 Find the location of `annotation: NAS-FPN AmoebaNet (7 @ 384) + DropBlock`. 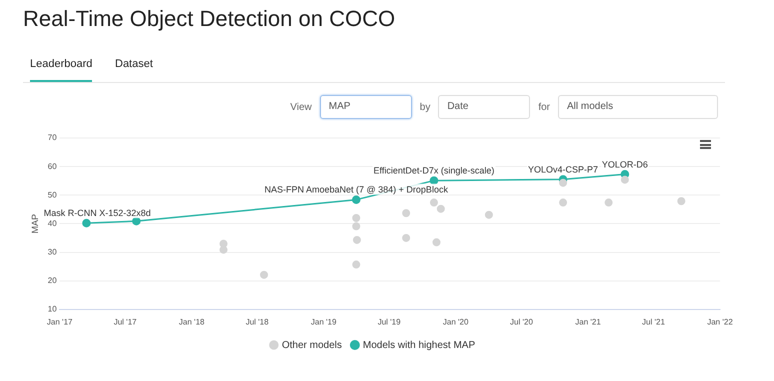

annotation: NAS-FPN AmoebaNet (7 @ 384) + DropBlock is located at coordinates (356, 189).